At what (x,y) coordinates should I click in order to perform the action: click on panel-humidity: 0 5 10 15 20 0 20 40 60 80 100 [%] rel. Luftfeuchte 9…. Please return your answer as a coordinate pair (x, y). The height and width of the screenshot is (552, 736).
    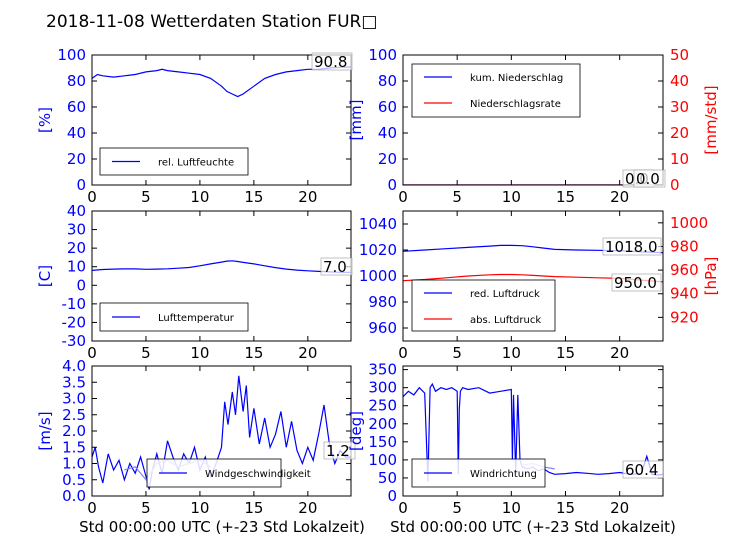
    Looking at the image, I should click on (194, 126).